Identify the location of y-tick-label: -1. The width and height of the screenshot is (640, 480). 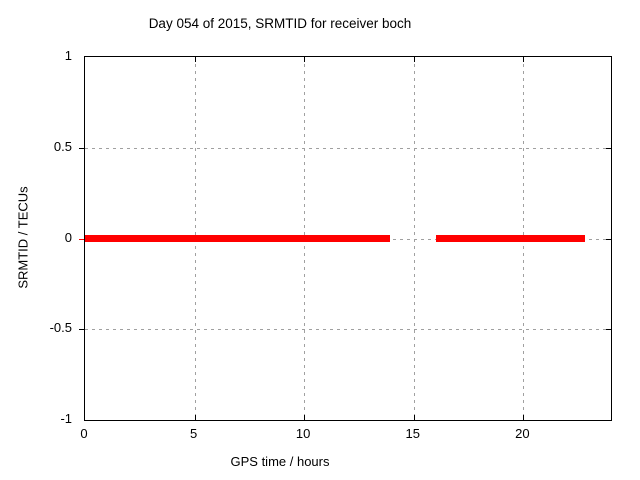
(66, 418).